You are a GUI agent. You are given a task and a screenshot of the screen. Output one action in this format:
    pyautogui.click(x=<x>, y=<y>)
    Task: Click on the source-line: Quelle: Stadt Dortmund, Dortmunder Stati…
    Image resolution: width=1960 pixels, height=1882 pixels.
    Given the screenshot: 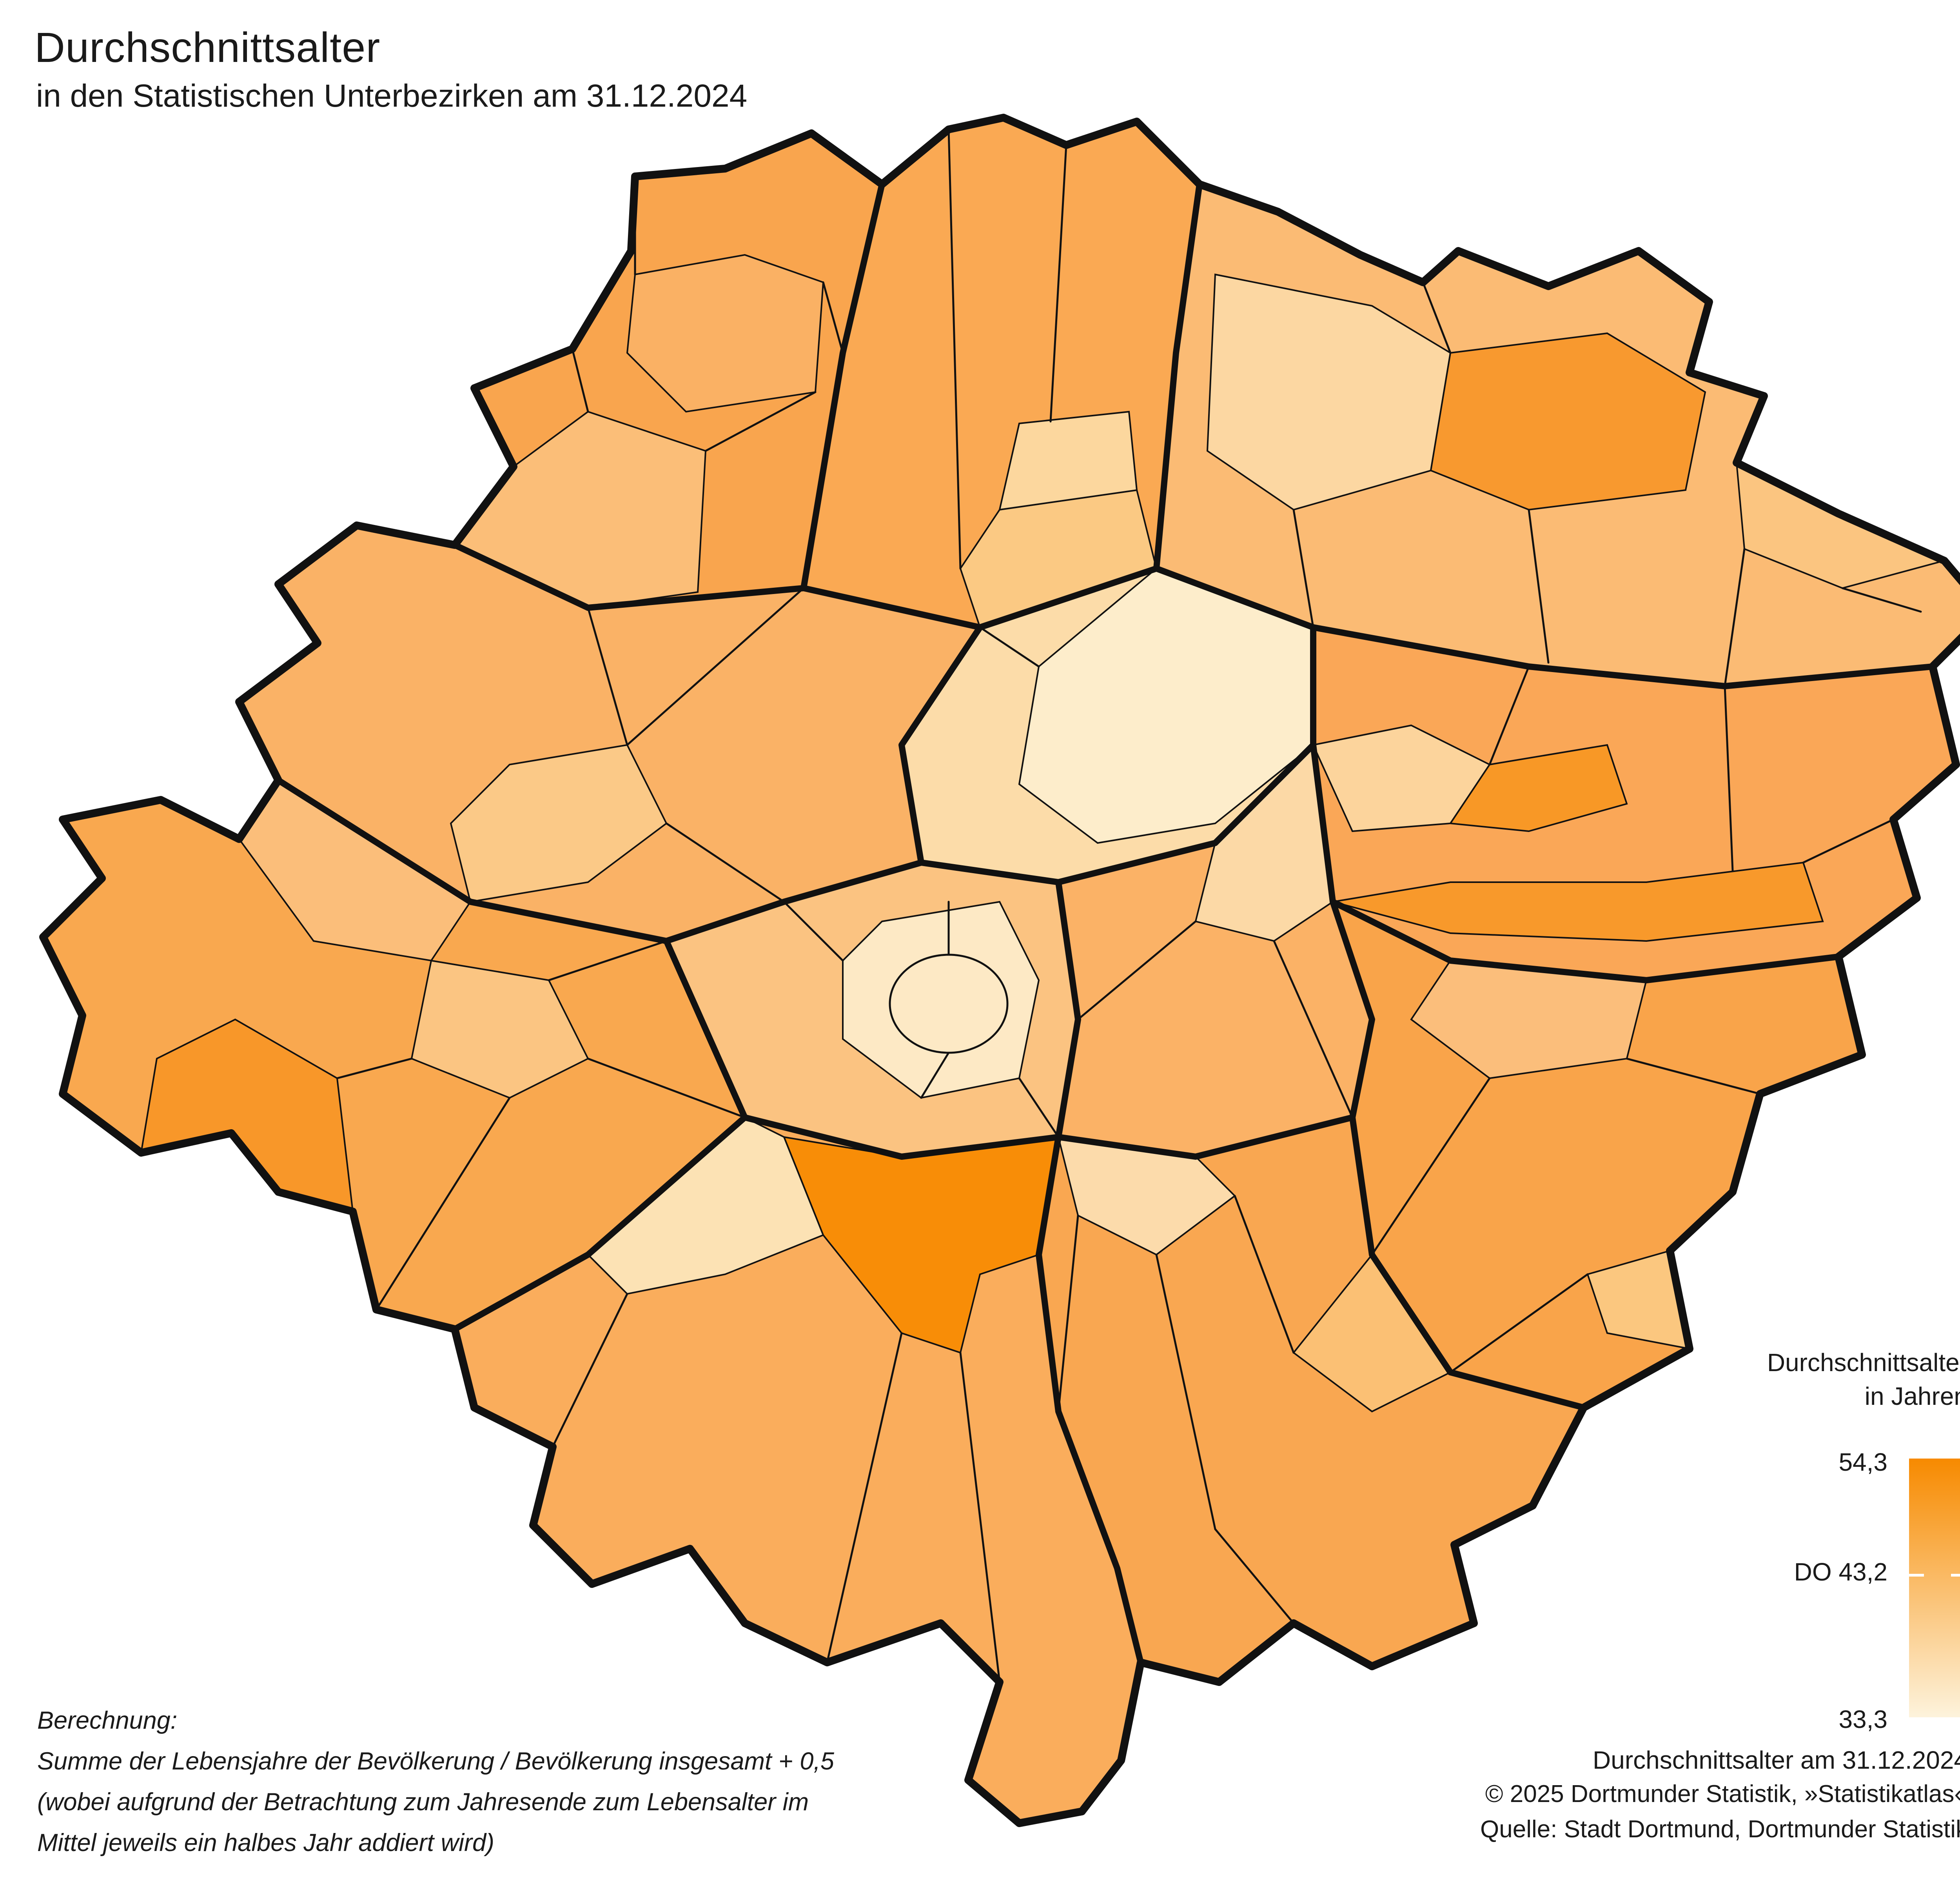 What is the action you would take?
    pyautogui.click(x=1720, y=1829)
    